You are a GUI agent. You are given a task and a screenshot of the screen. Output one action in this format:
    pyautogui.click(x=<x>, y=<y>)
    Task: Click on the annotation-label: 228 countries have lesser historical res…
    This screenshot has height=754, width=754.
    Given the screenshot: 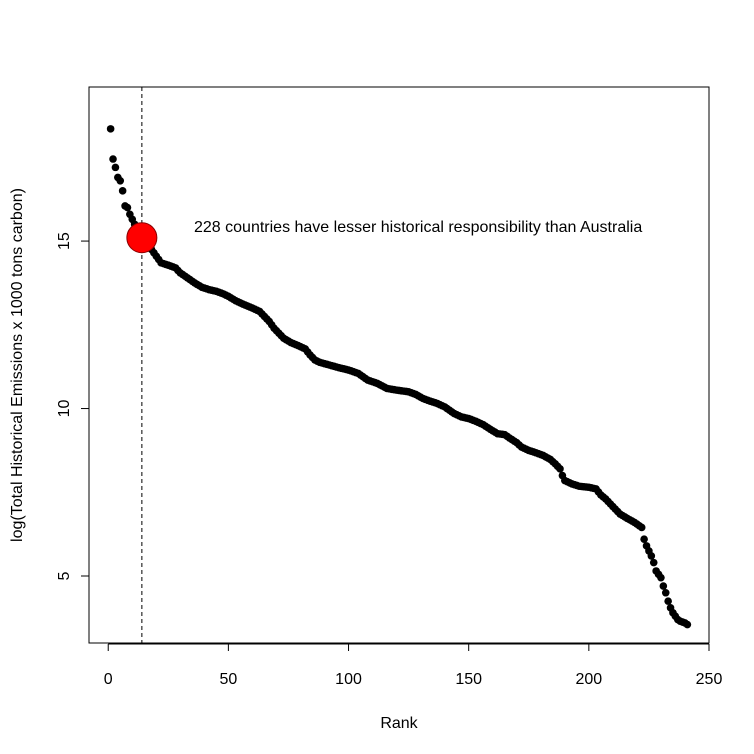 What is the action you would take?
    pyautogui.click(x=418, y=227)
    